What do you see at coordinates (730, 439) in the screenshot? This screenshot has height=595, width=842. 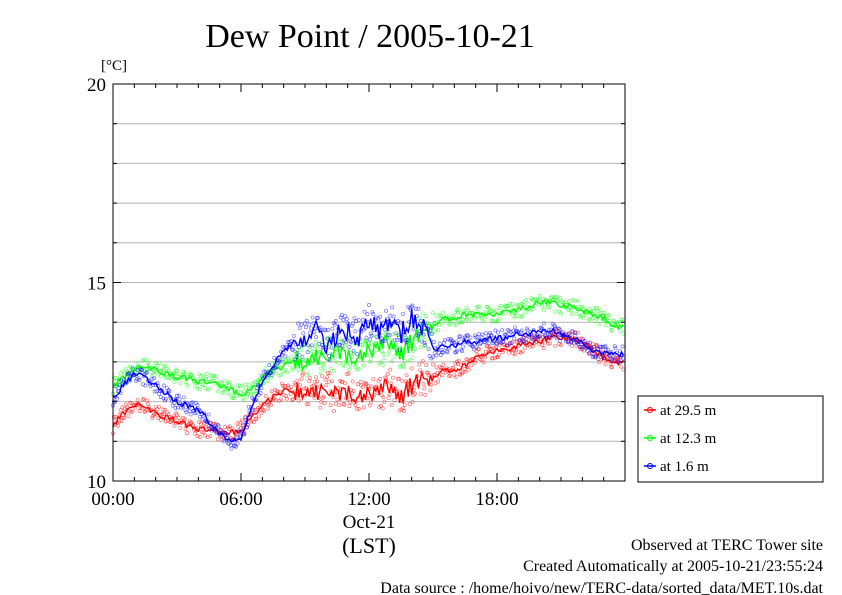 I see `legend: at 29.5 m at 12.3 m at 1.6 m` at bounding box center [730, 439].